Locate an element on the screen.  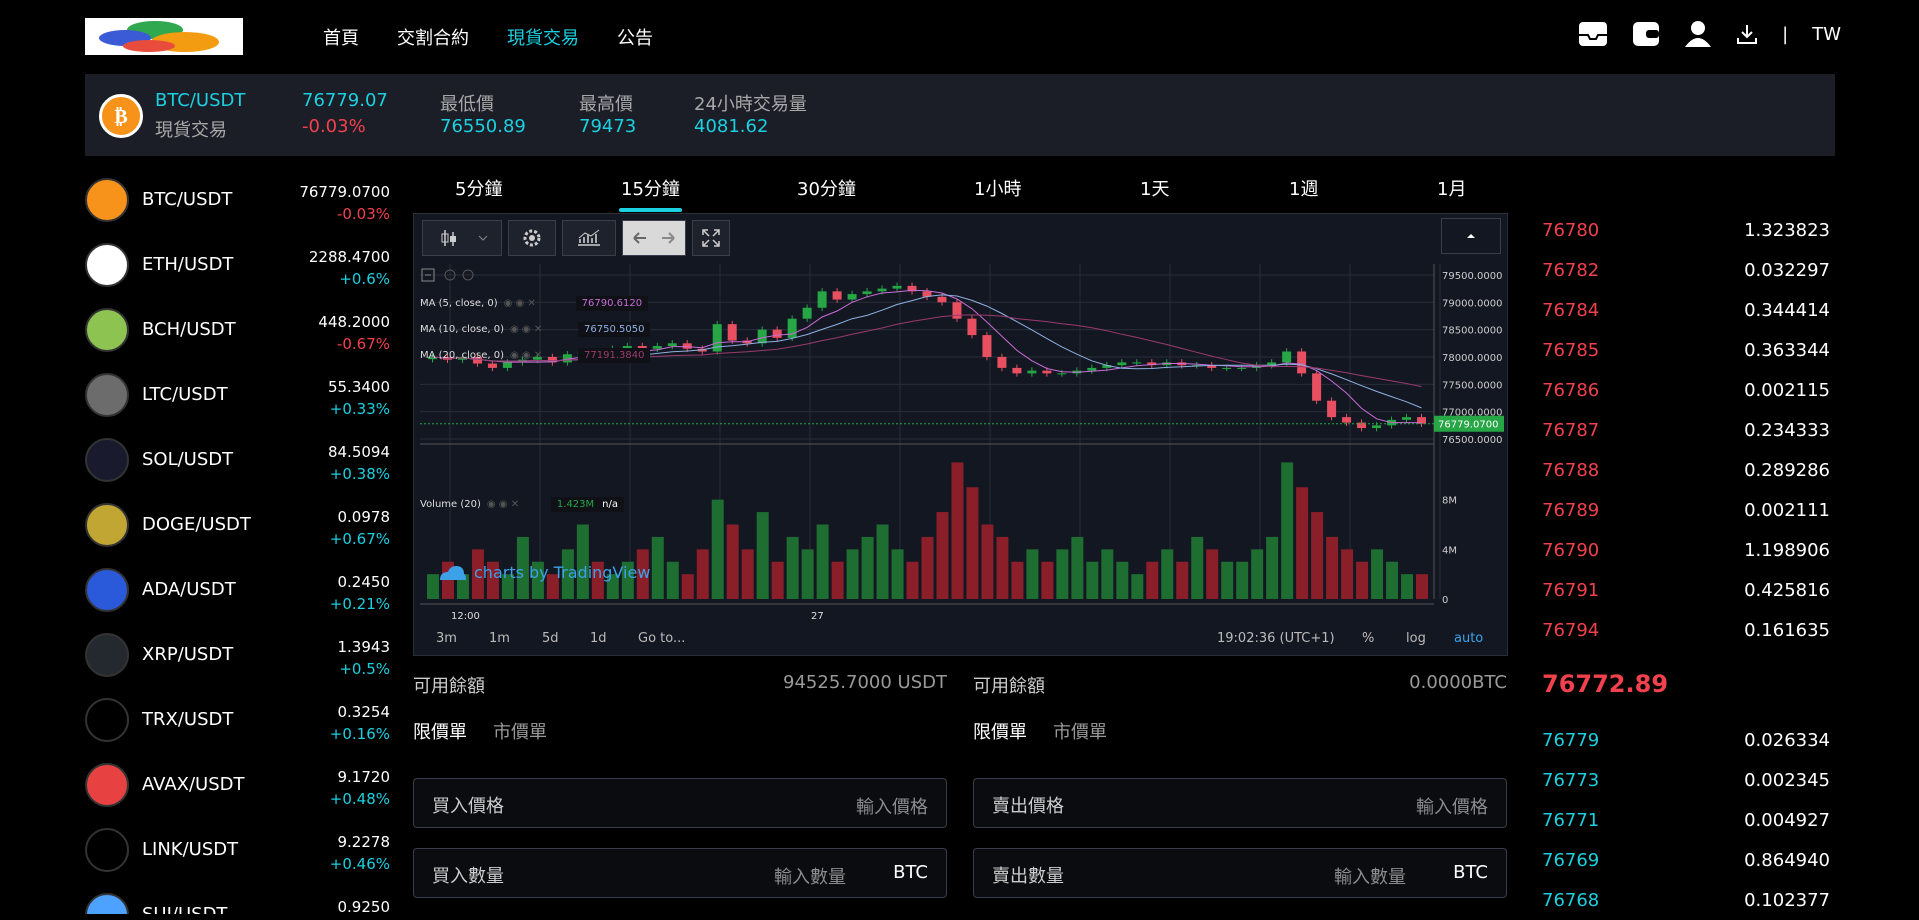
indicators-button is located at coordinates (589, 238).